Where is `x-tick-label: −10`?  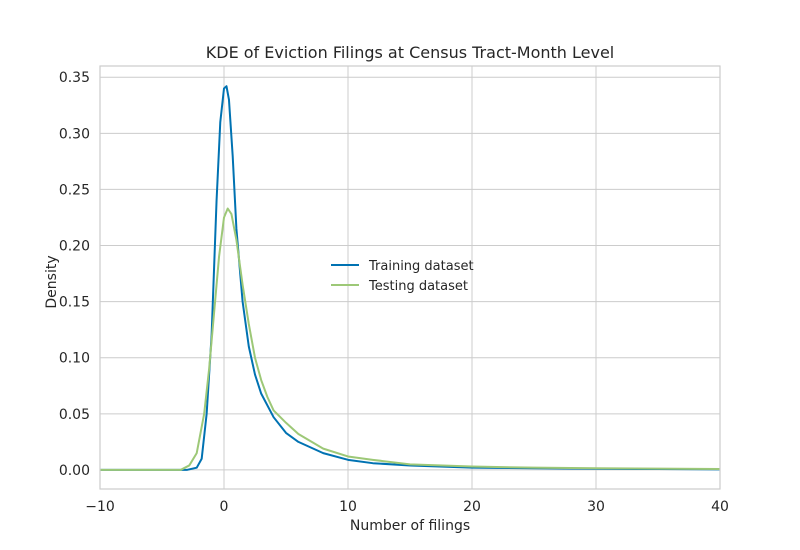 x-tick-label: −10 is located at coordinates (100, 507).